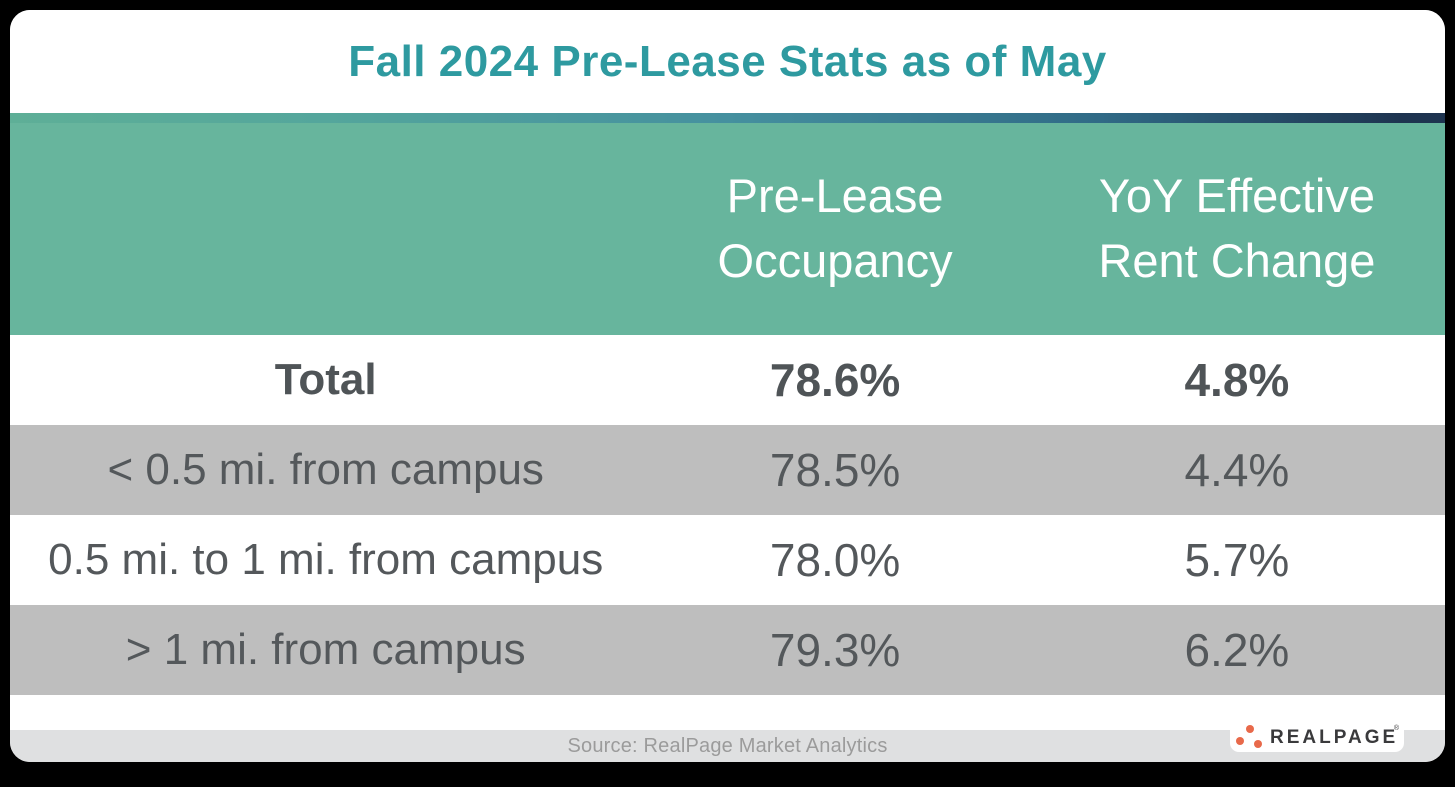  What do you see at coordinates (1237, 380) in the screenshot?
I see `row-rent-change-value: 4.8%` at bounding box center [1237, 380].